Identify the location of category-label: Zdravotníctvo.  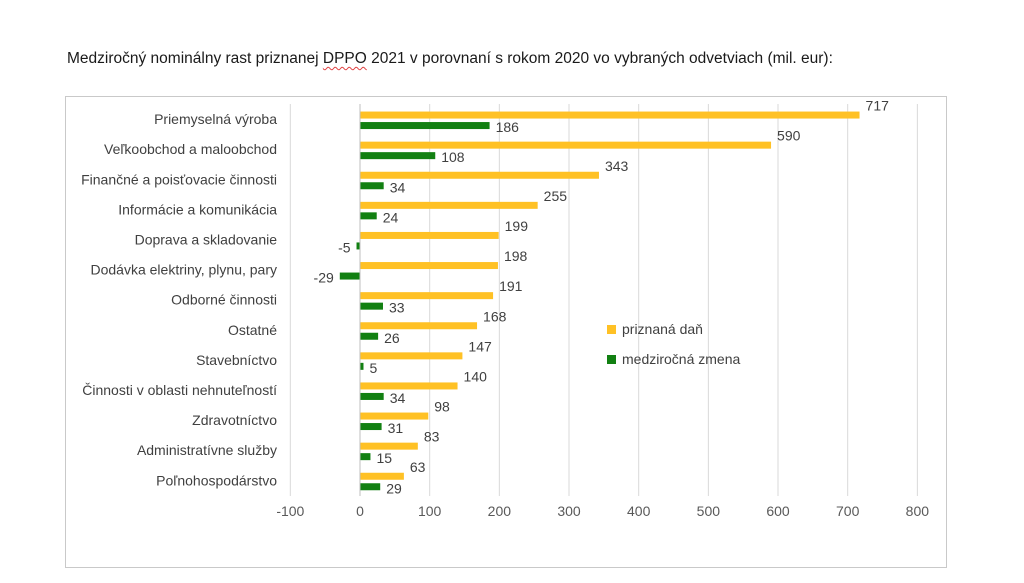
(234, 420).